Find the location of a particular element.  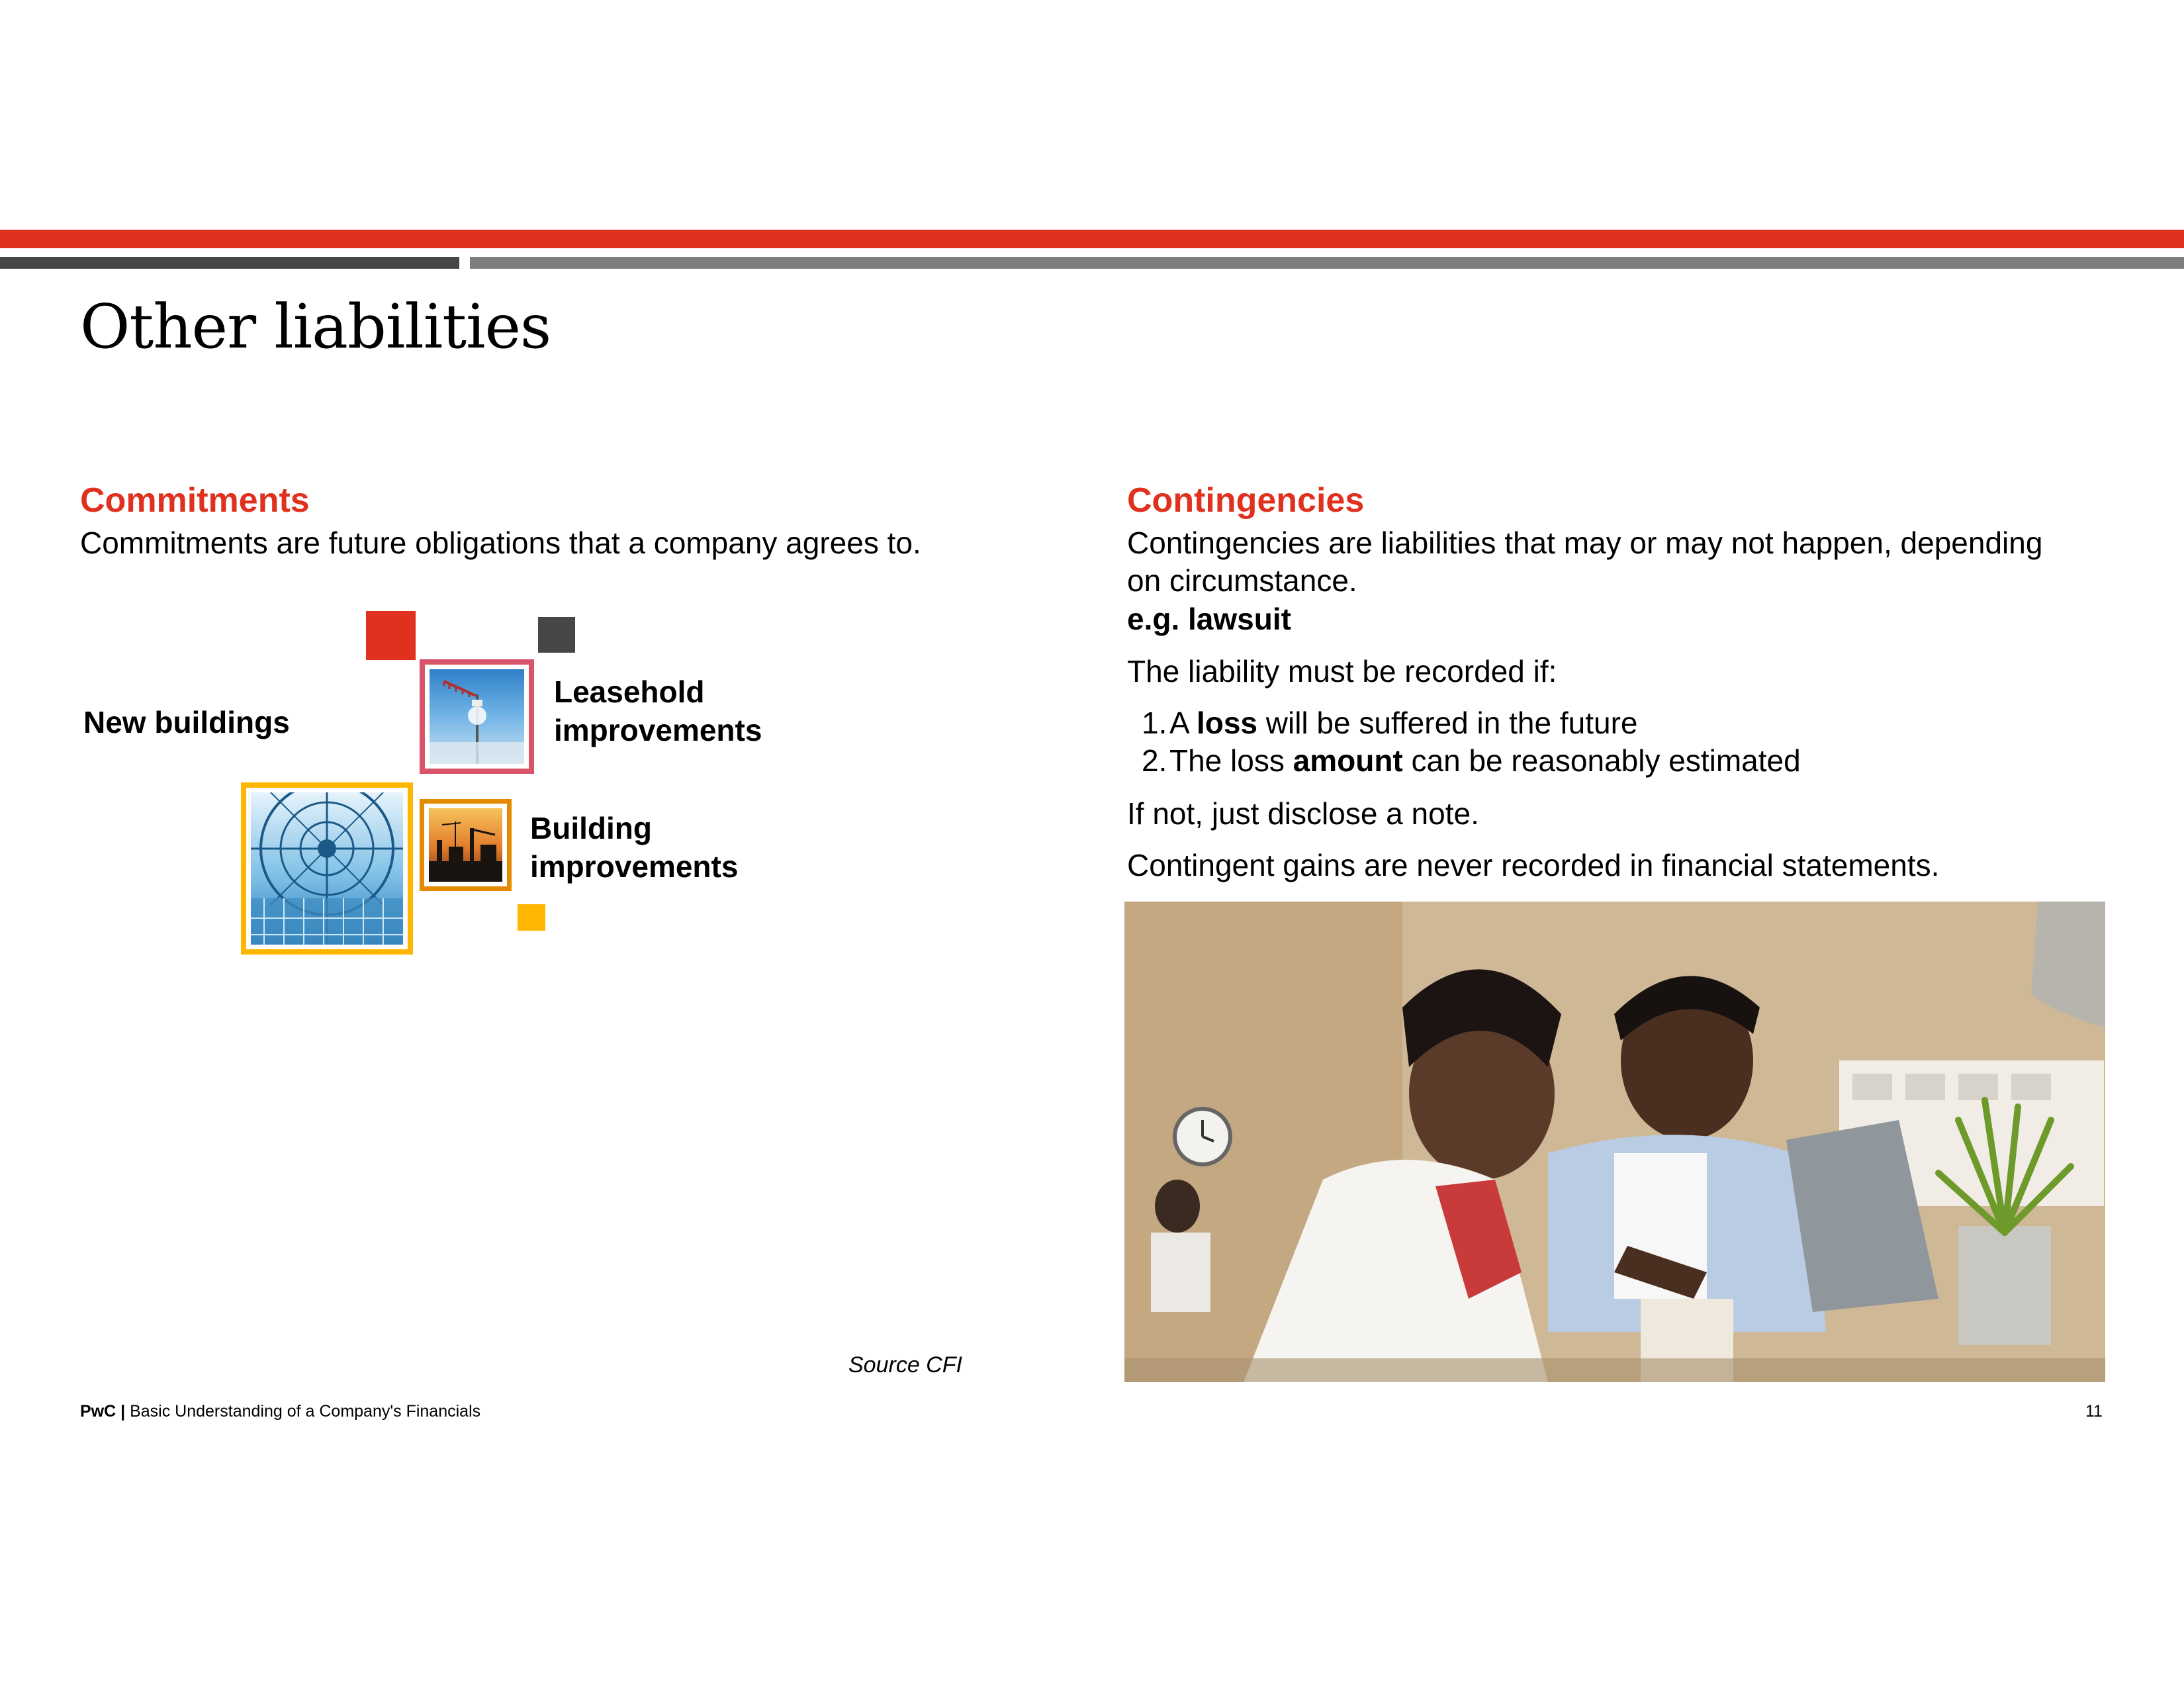

source-note: Source CFI is located at coordinates (905, 1365).